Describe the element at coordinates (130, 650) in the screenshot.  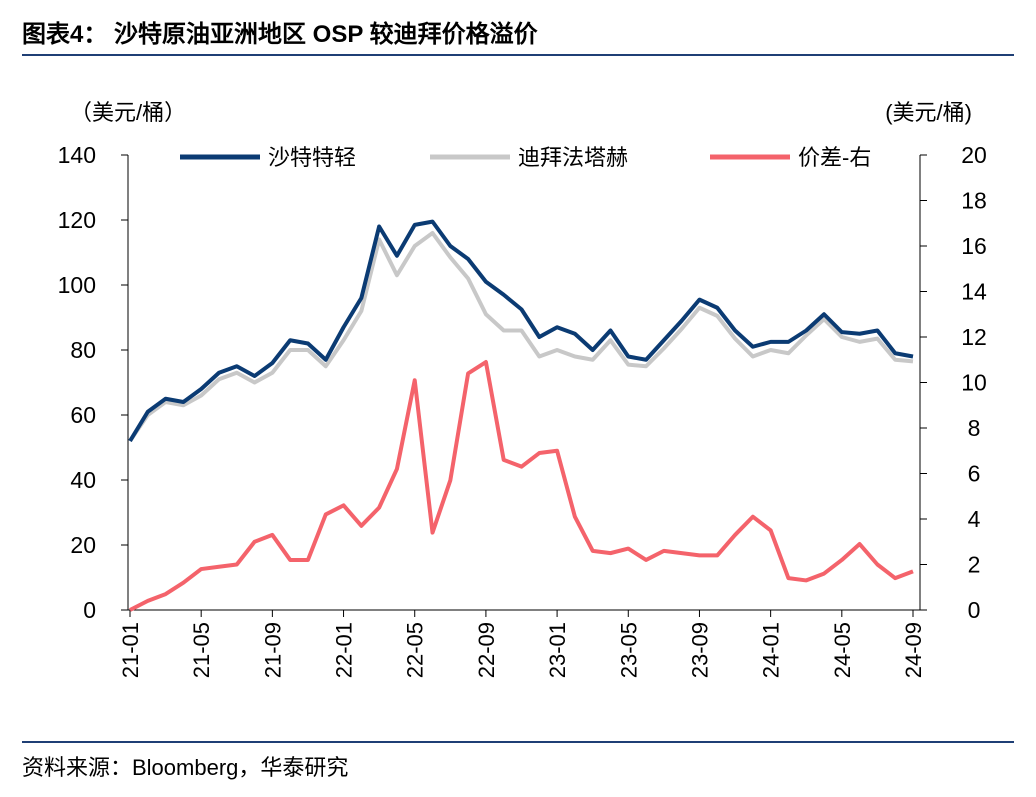
I see `x-tick-label: 21-01` at that location.